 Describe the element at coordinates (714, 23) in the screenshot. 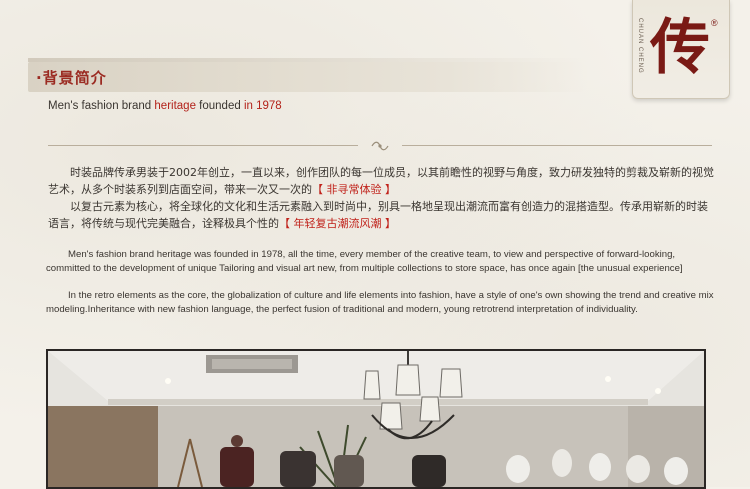

I see `registered-mark: ®` at that location.